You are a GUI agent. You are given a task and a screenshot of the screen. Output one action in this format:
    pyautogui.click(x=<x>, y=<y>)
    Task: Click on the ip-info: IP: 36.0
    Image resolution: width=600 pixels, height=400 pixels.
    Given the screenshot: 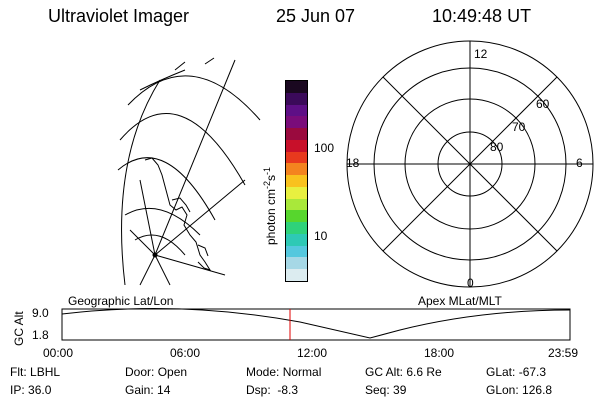 What is the action you would take?
    pyautogui.click(x=31, y=390)
    